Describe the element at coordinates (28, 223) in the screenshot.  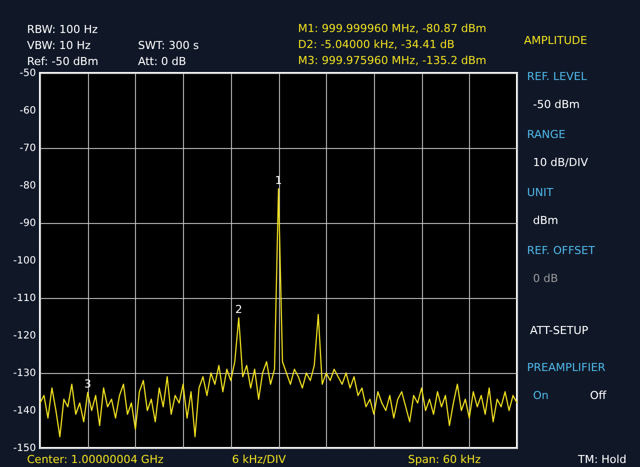
I see `y-tick-label: -90` at that location.